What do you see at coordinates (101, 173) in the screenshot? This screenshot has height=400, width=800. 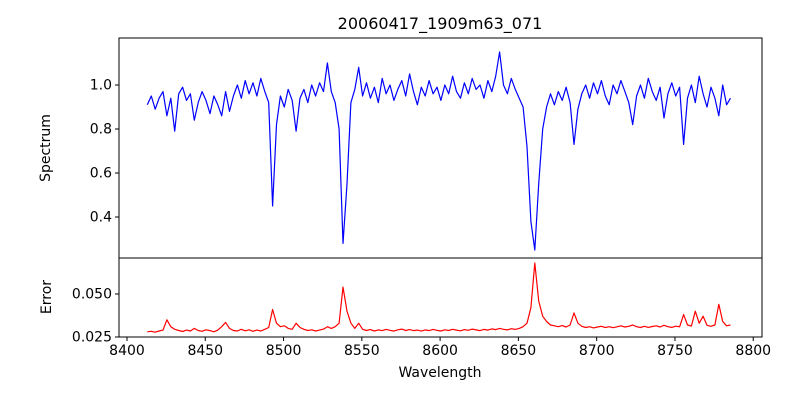 I see `y-tick-label: 0.6` at bounding box center [101, 173].